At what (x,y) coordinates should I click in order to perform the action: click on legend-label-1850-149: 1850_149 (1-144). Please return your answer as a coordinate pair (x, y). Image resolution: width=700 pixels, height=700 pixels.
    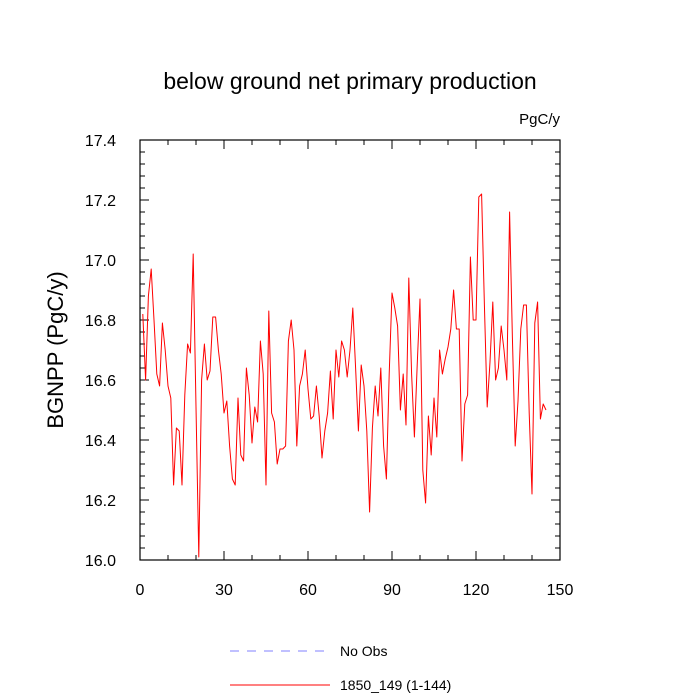
    Looking at the image, I should click on (395, 685).